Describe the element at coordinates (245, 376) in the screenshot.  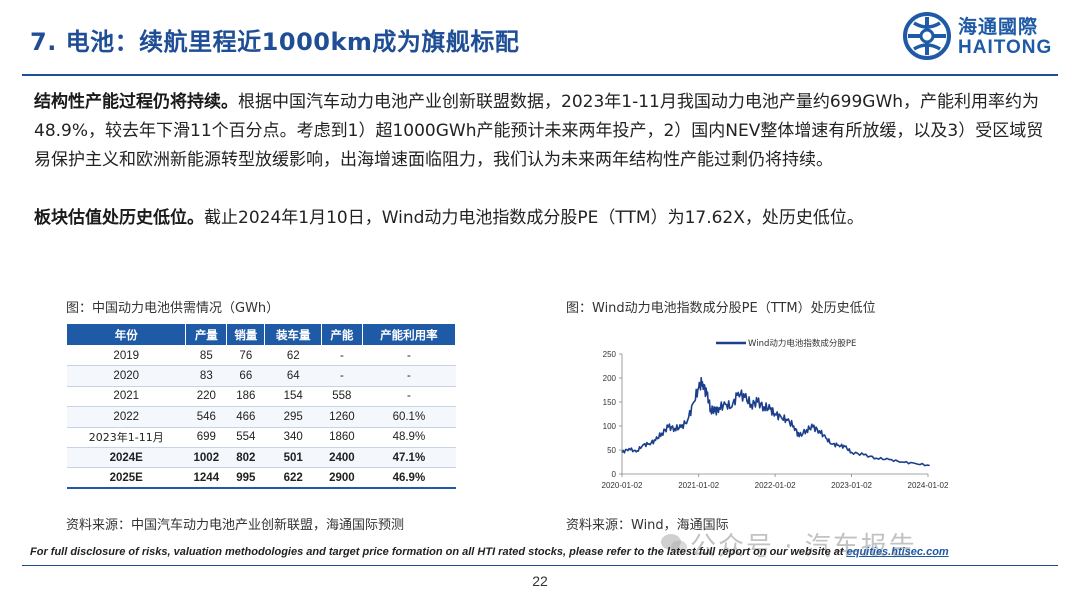
I see `cell: 66` at that location.